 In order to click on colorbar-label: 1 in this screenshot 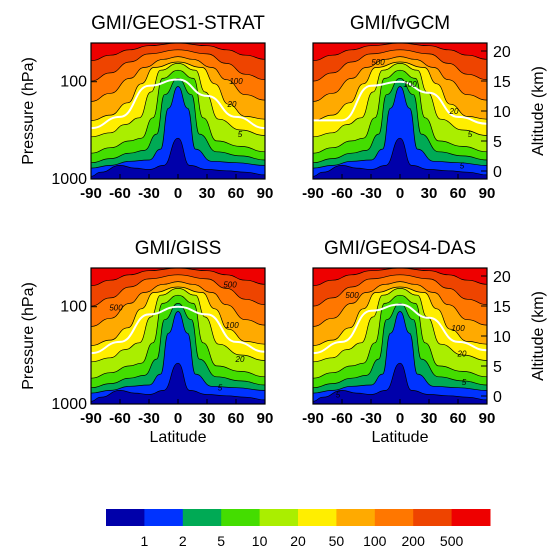, I will do `click(145, 540)`.